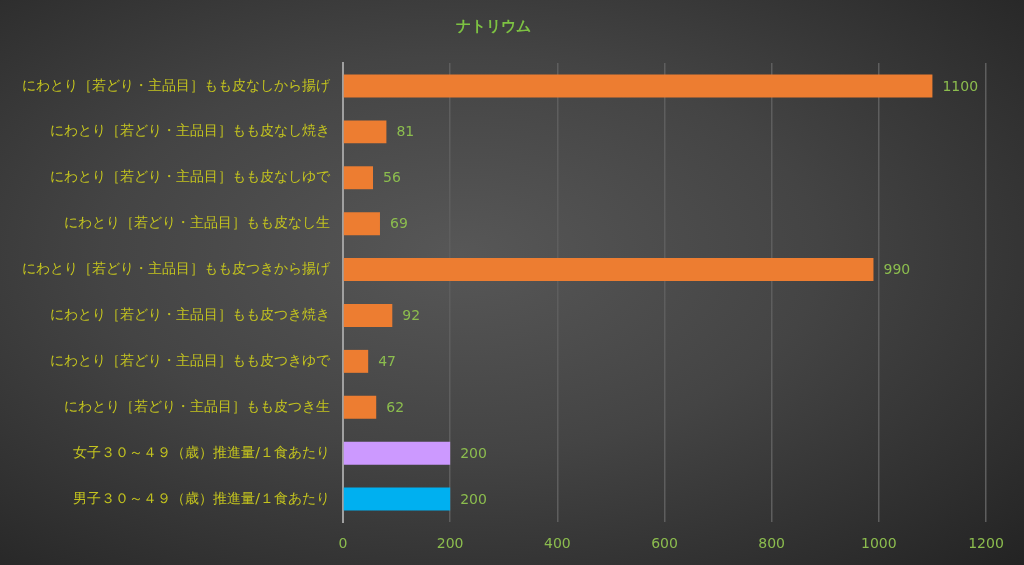  I want to click on x-tick-label: 200, so click(450, 543).